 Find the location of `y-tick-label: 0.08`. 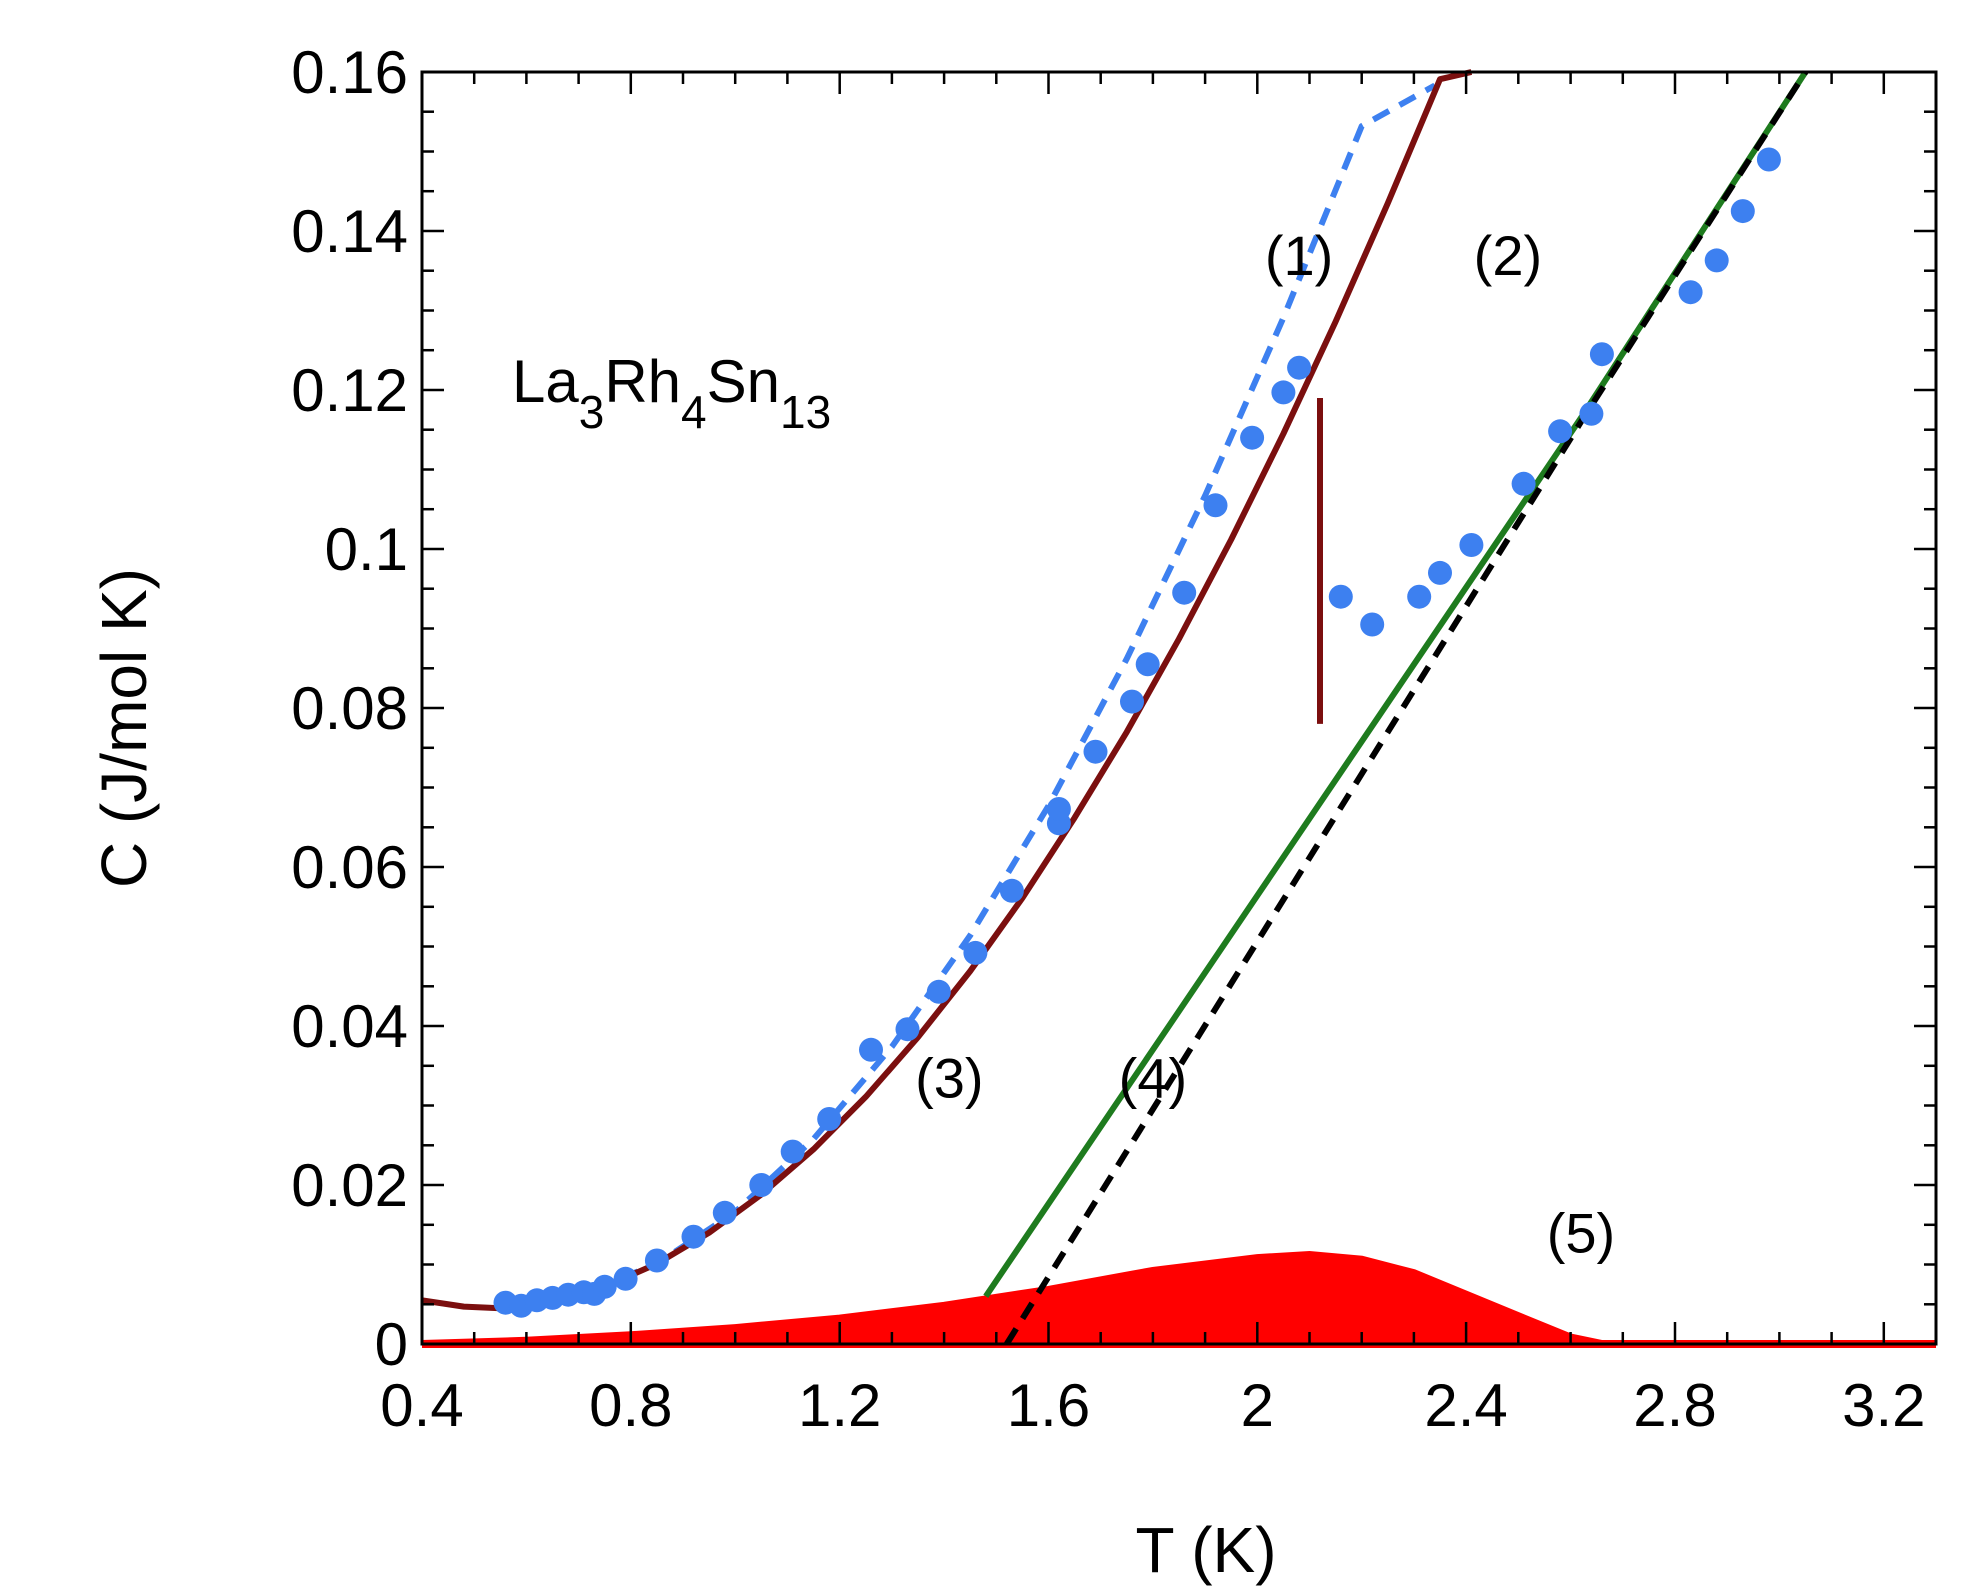

y-tick-label: 0.08 is located at coordinates (349, 708).